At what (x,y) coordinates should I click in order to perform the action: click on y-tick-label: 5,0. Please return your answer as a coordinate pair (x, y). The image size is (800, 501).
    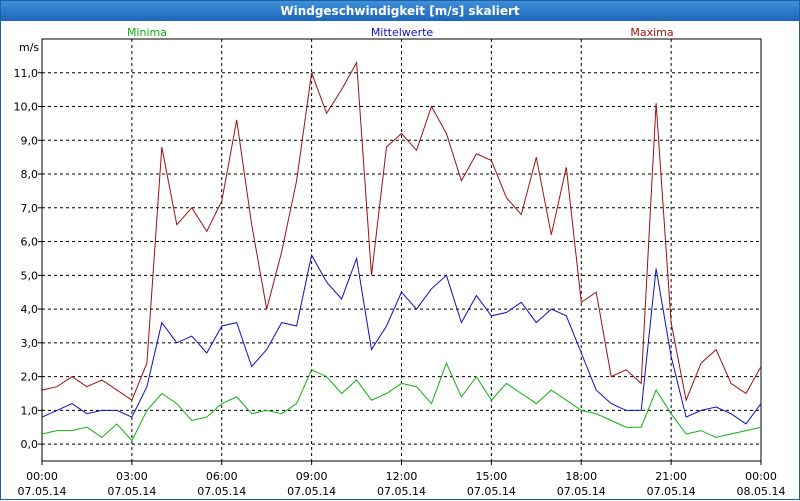
    Looking at the image, I should click on (30, 275).